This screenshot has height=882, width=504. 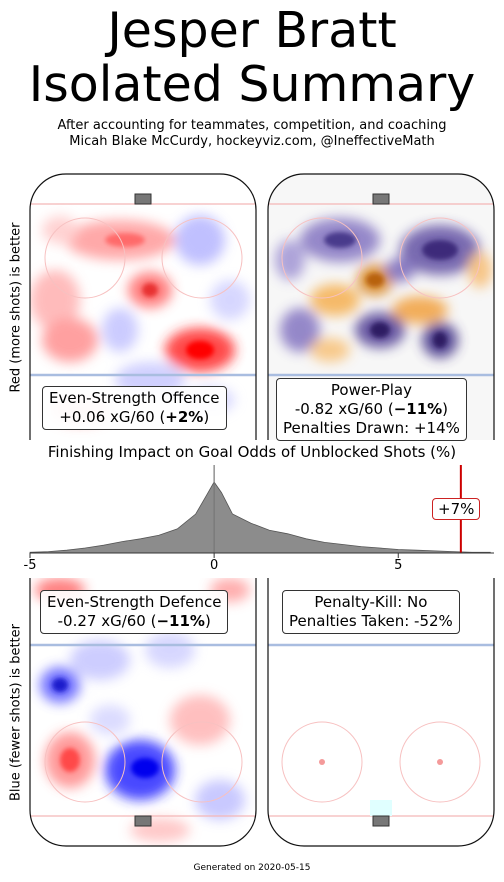 What do you see at coordinates (214, 565) in the screenshot?
I see `finishing-tick-label: 0` at bounding box center [214, 565].